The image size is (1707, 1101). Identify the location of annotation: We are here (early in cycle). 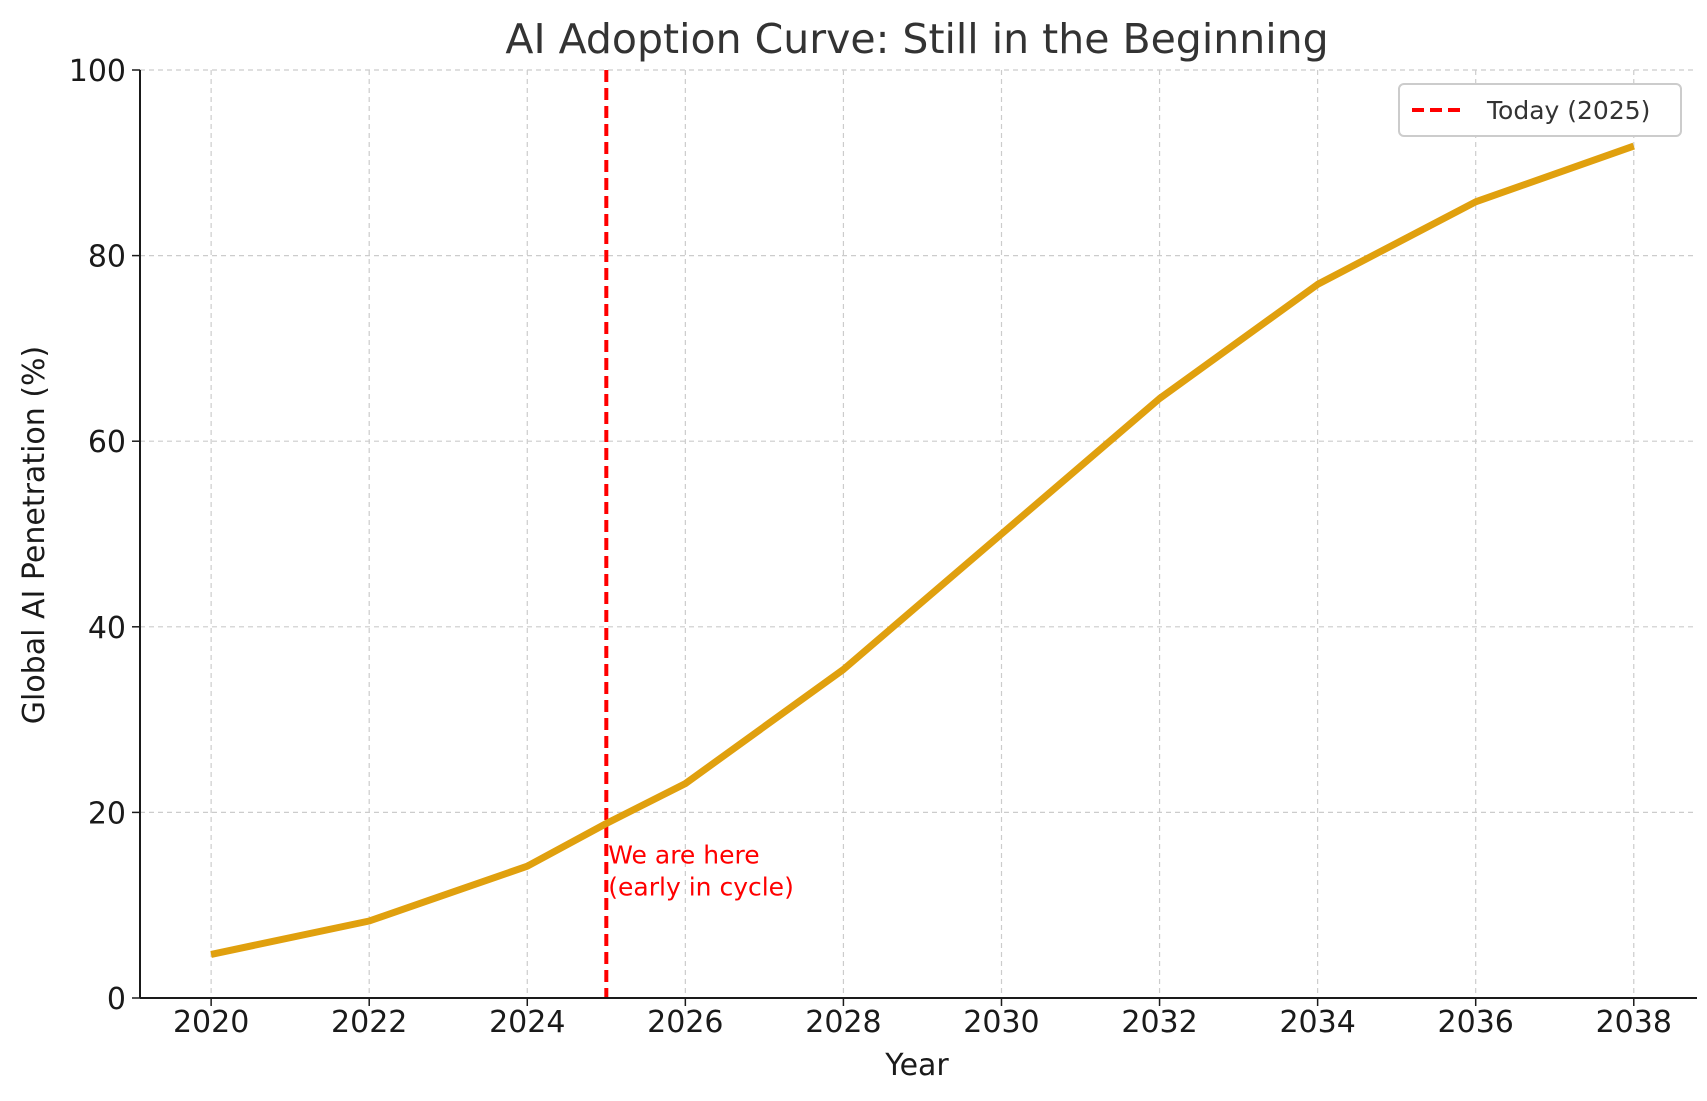
(701, 870).